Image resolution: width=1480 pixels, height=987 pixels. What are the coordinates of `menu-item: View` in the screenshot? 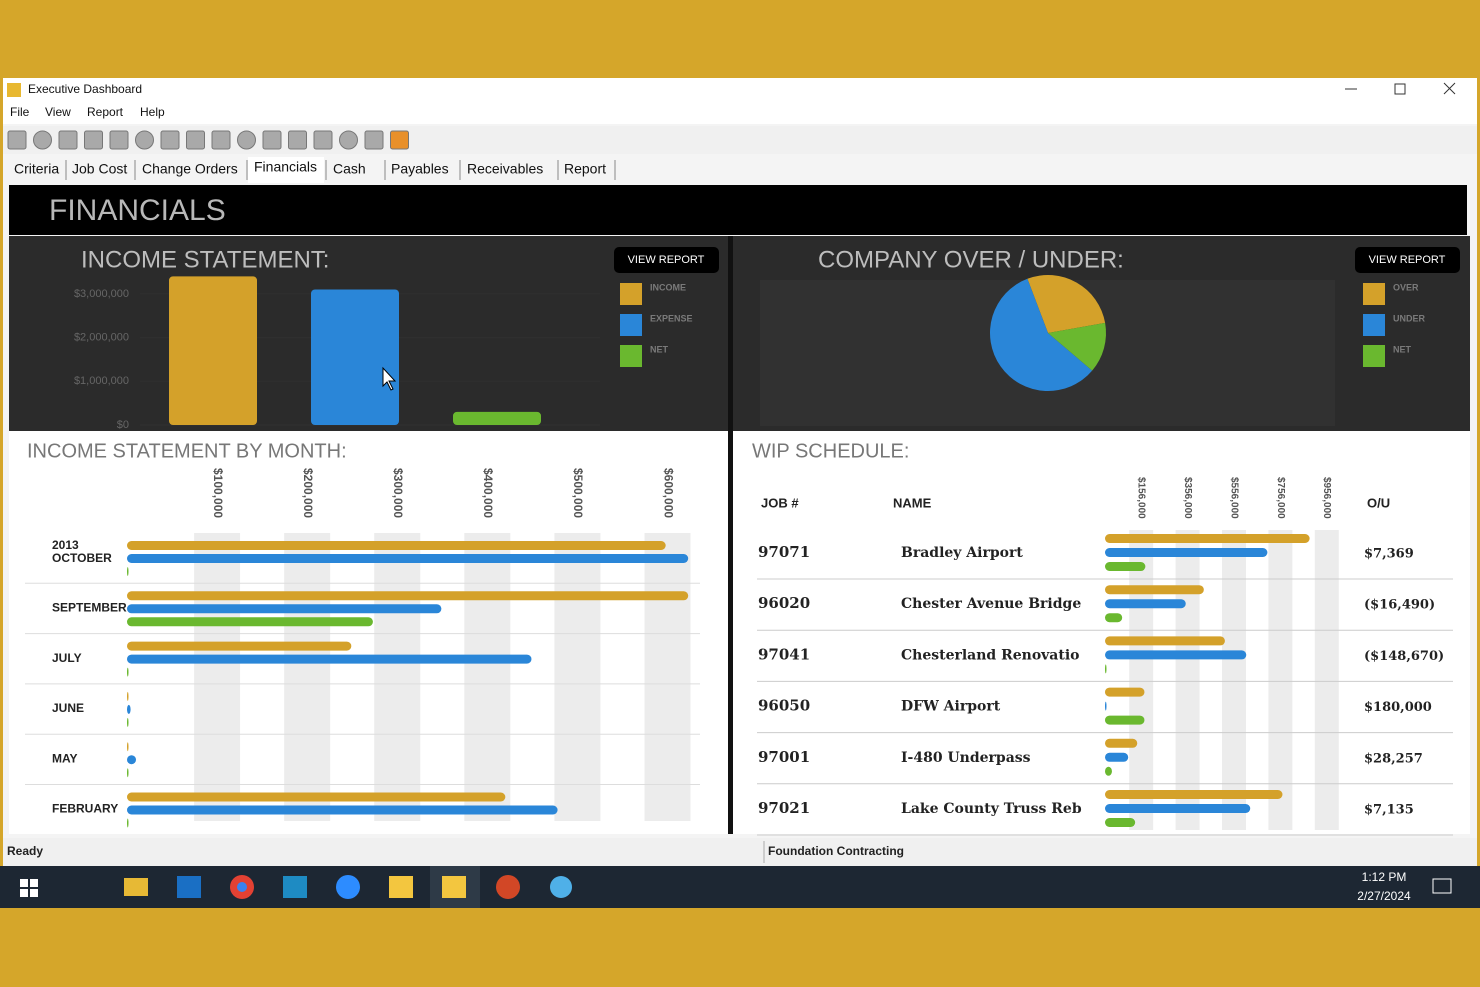 It's located at (58, 112).